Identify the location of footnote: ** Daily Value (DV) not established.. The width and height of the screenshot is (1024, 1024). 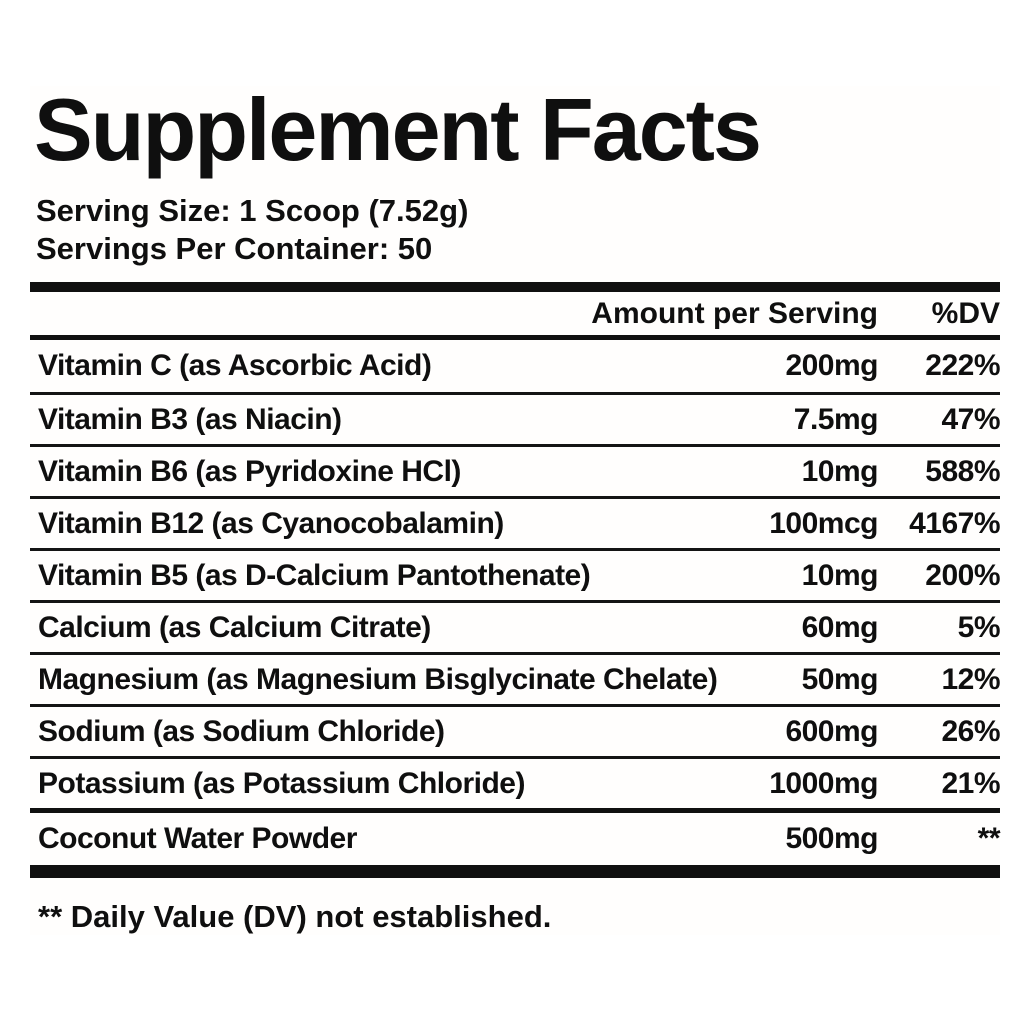
(295, 916).